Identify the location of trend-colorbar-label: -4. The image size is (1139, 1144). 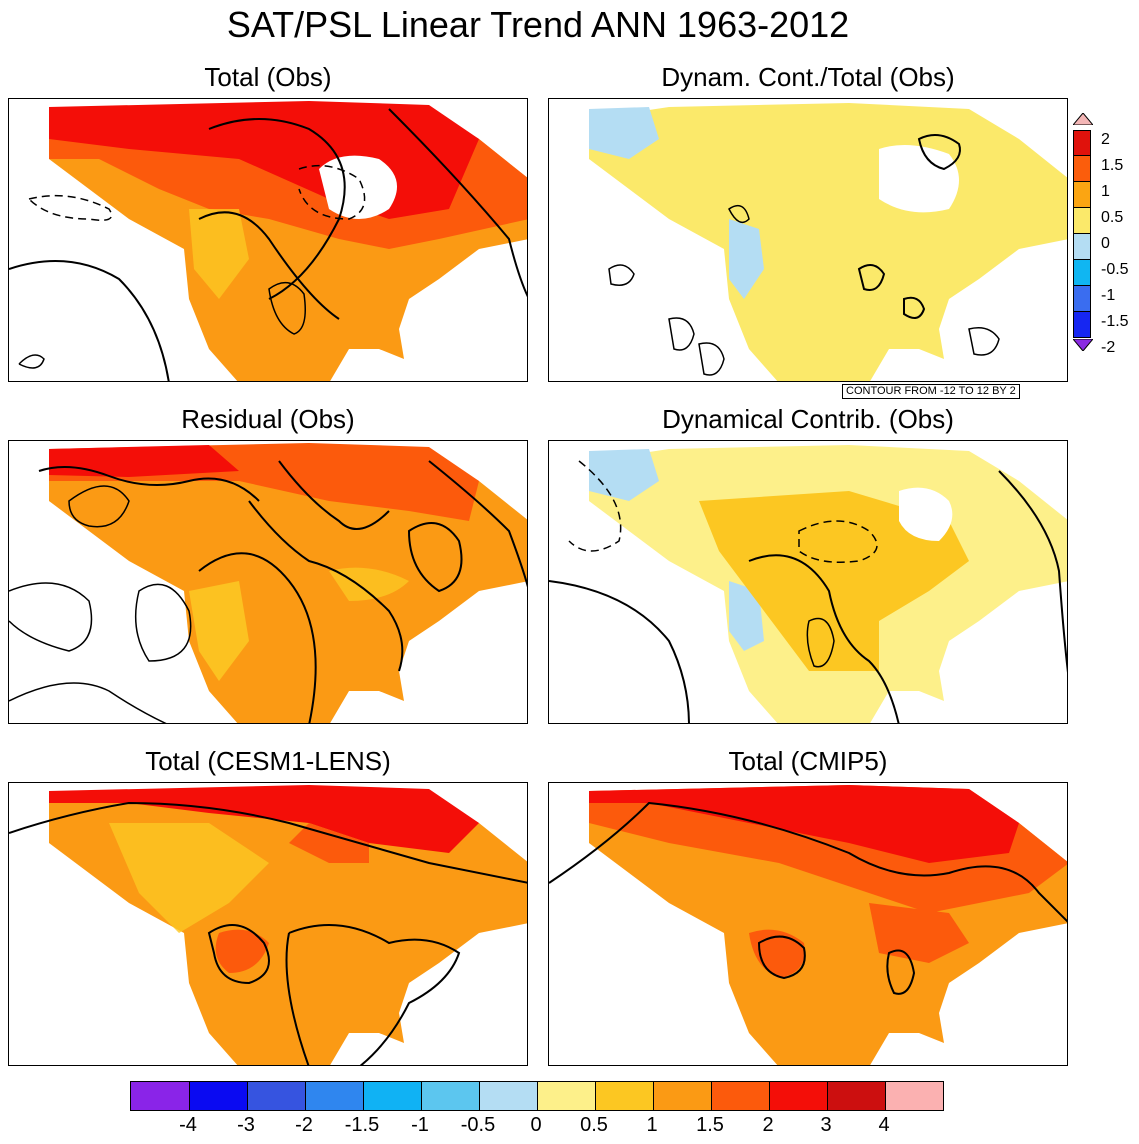
(188, 1125).